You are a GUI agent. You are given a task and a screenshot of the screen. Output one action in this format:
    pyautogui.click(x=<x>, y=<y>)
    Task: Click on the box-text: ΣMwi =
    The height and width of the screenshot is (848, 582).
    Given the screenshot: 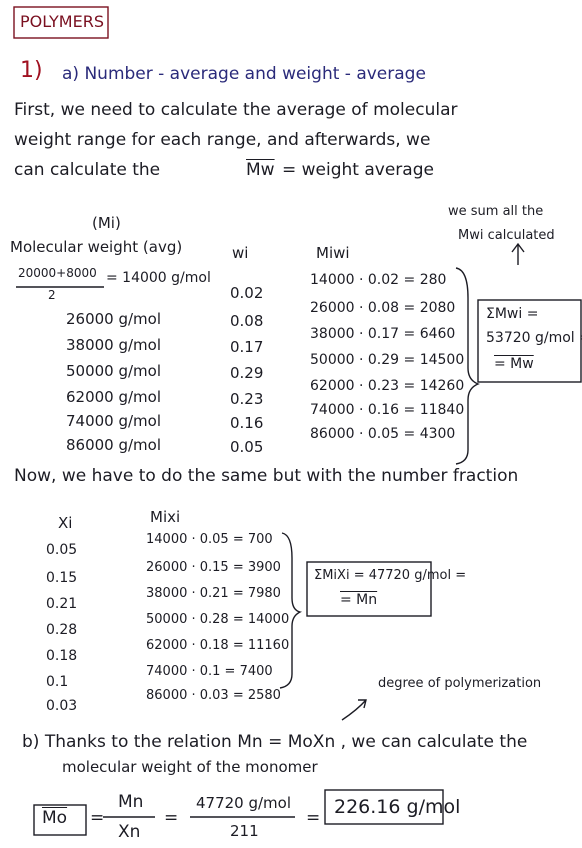 What is the action you would take?
    pyautogui.click(x=512, y=314)
    